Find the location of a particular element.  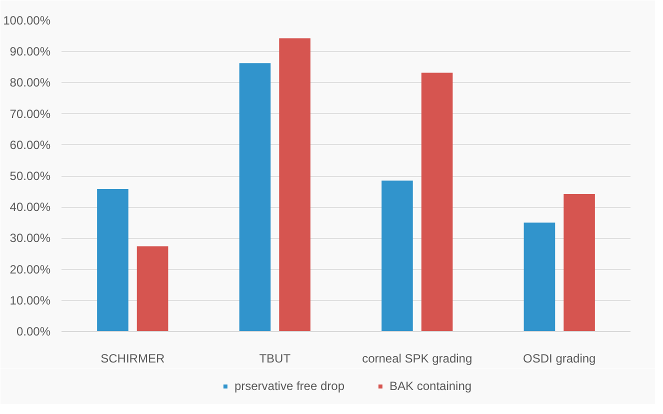

y-tick-label: 70.00% is located at coordinates (30, 113).